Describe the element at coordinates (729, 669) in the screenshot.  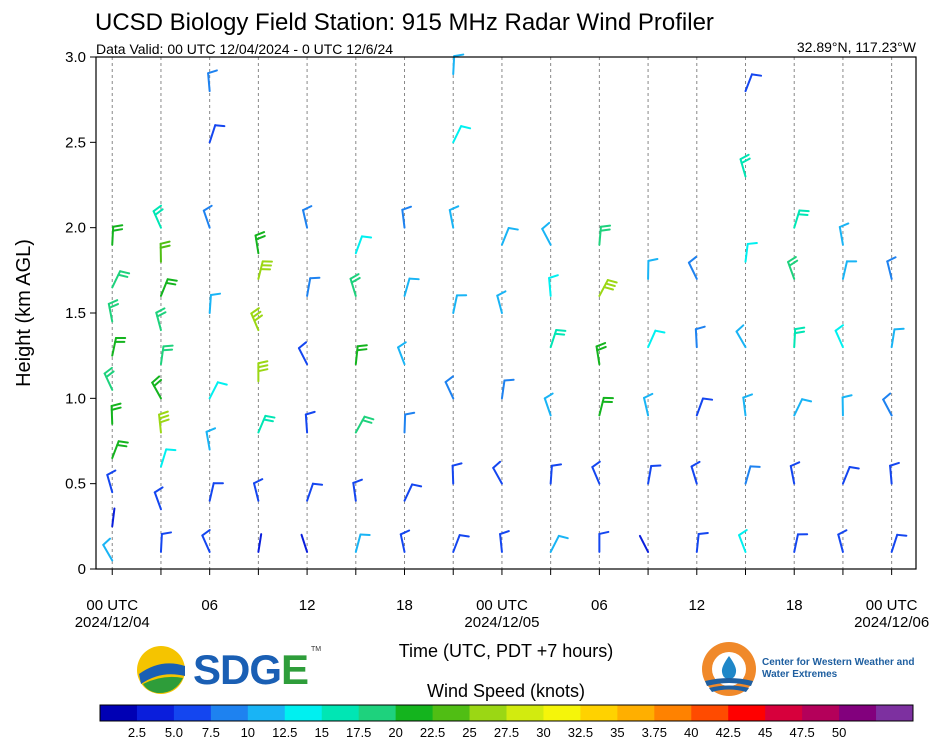
I see `cw3e-water-drop-icon` at that location.